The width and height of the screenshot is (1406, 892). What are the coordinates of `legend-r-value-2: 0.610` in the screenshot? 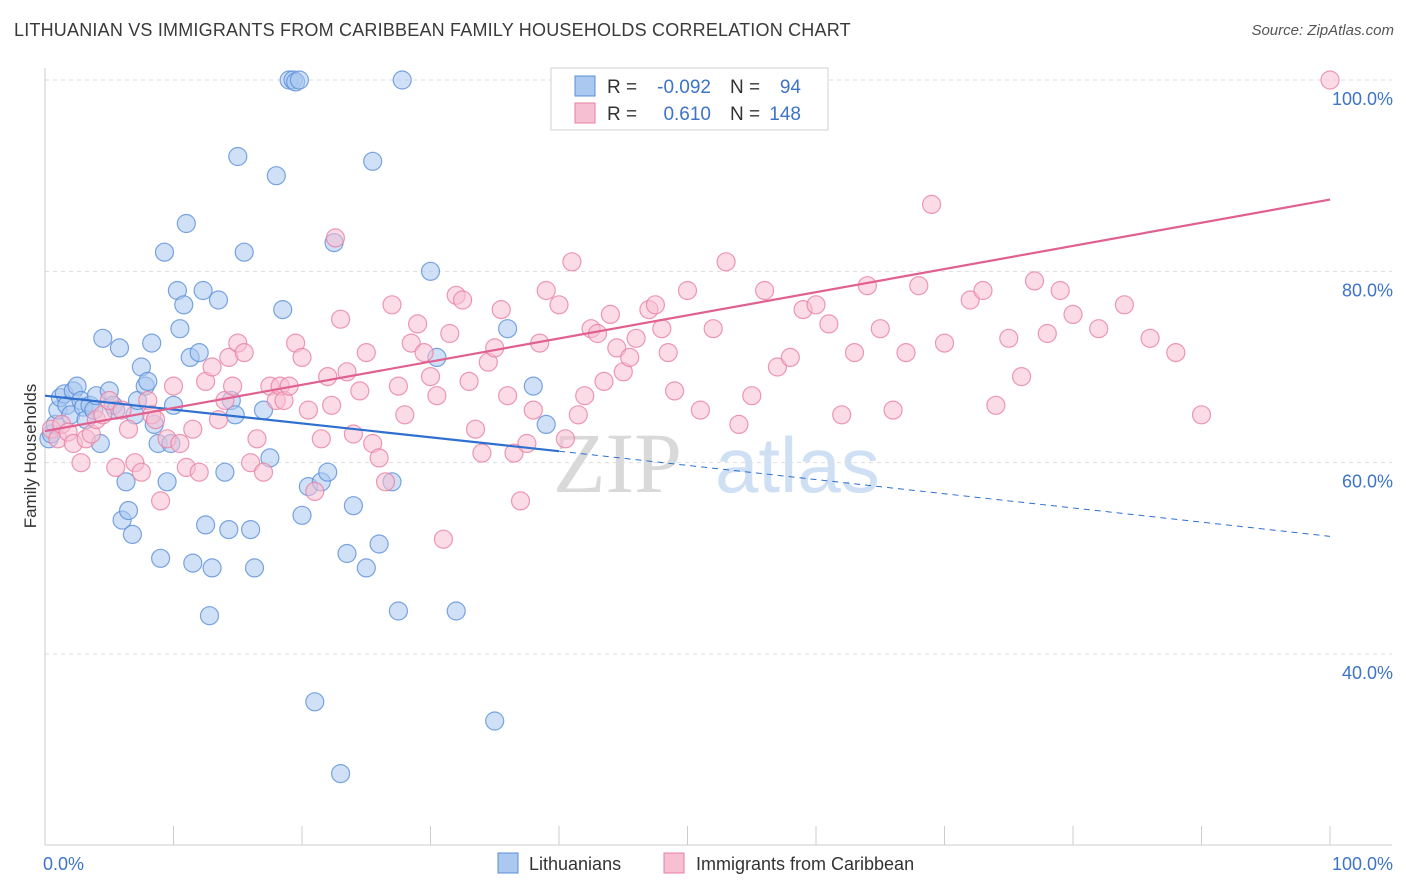 It's located at (687, 114).